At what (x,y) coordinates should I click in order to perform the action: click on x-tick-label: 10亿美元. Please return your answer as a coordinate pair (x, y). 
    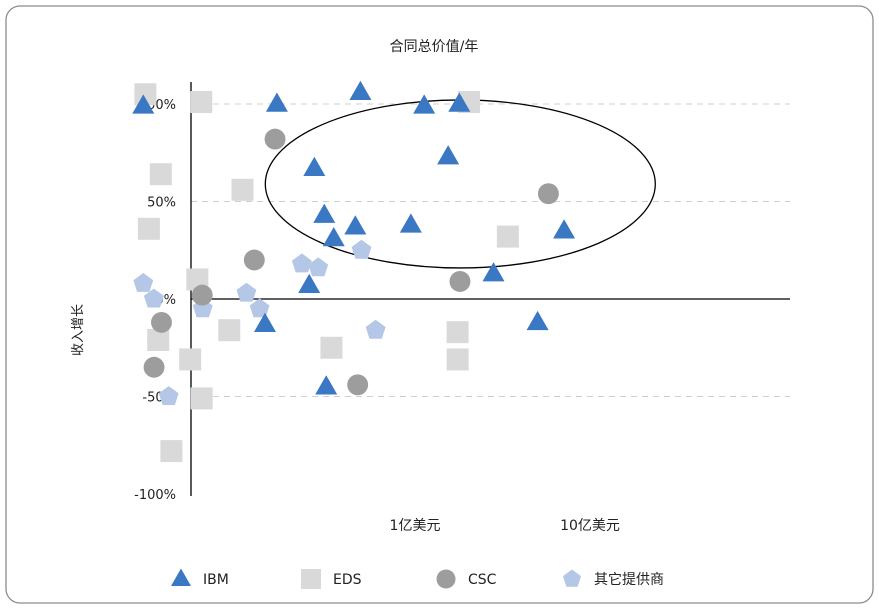
    Looking at the image, I should click on (590, 526).